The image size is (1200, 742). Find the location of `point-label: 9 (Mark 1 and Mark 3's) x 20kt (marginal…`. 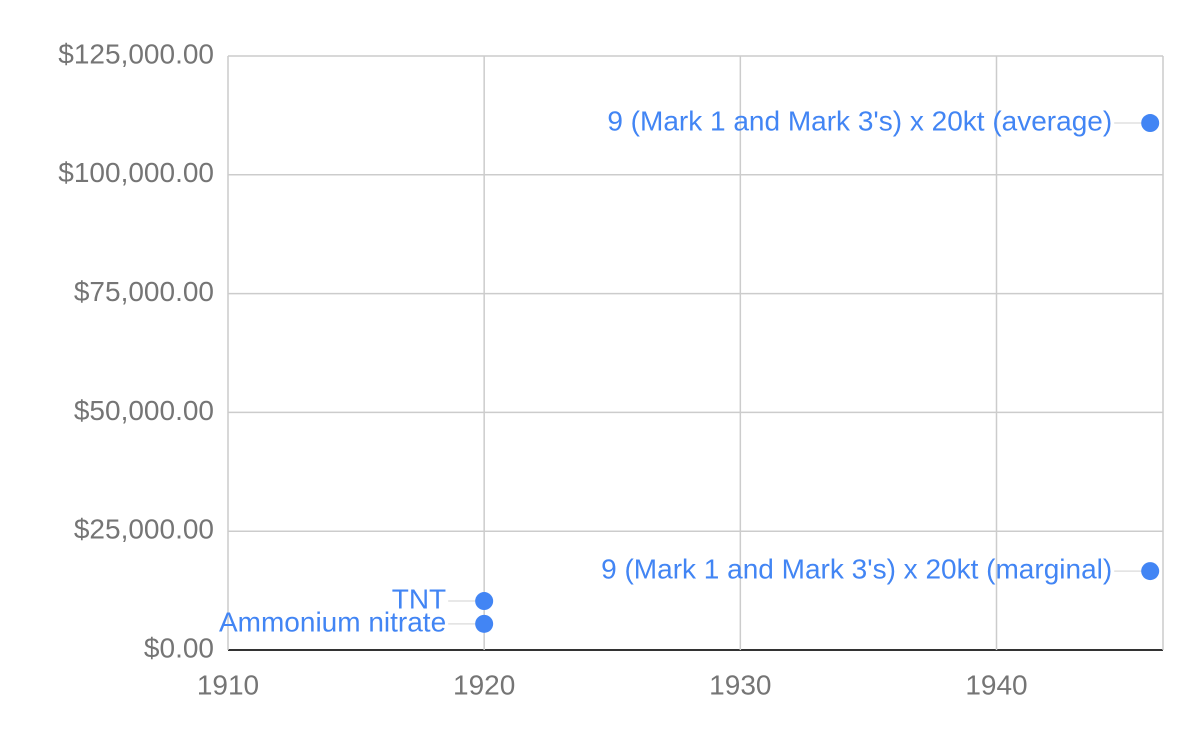

point-label: 9 (Mark 1 and Mark 3's) x 20kt (marginal… is located at coordinates (856, 569).